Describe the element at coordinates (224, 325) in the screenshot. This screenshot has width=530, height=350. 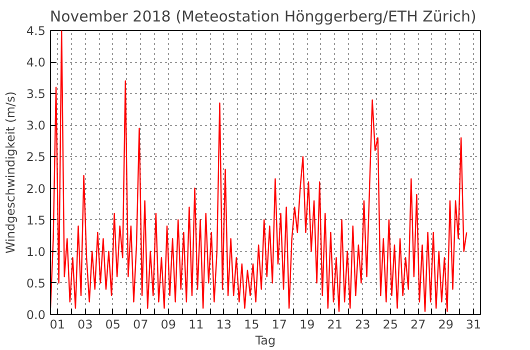
I see `x-tick-label: 13` at that location.